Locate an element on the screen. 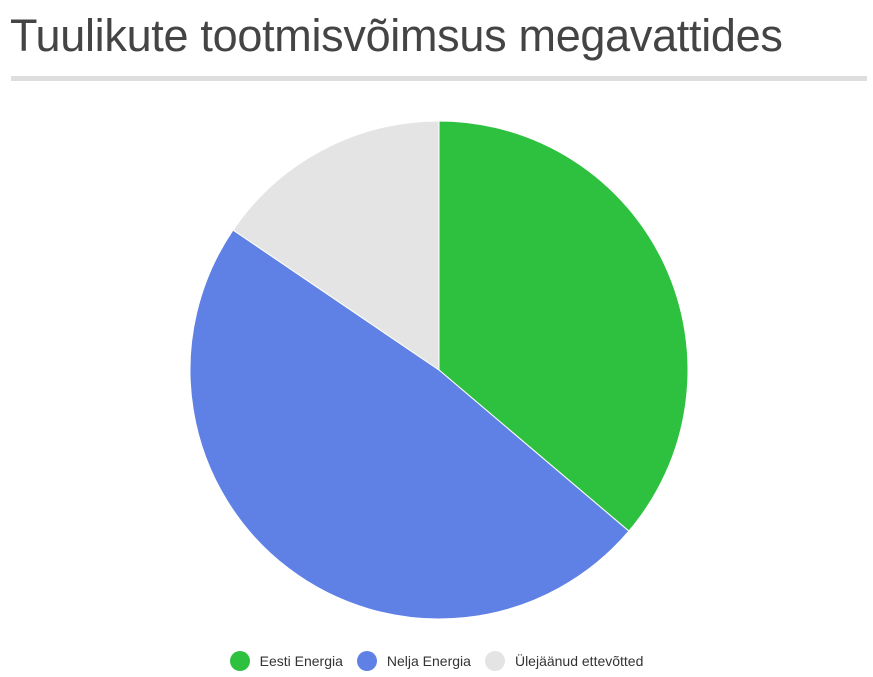 The width and height of the screenshot is (873, 677). chart-title: Tuulikute tootmisvõimsus megavattides is located at coordinates (396, 35).